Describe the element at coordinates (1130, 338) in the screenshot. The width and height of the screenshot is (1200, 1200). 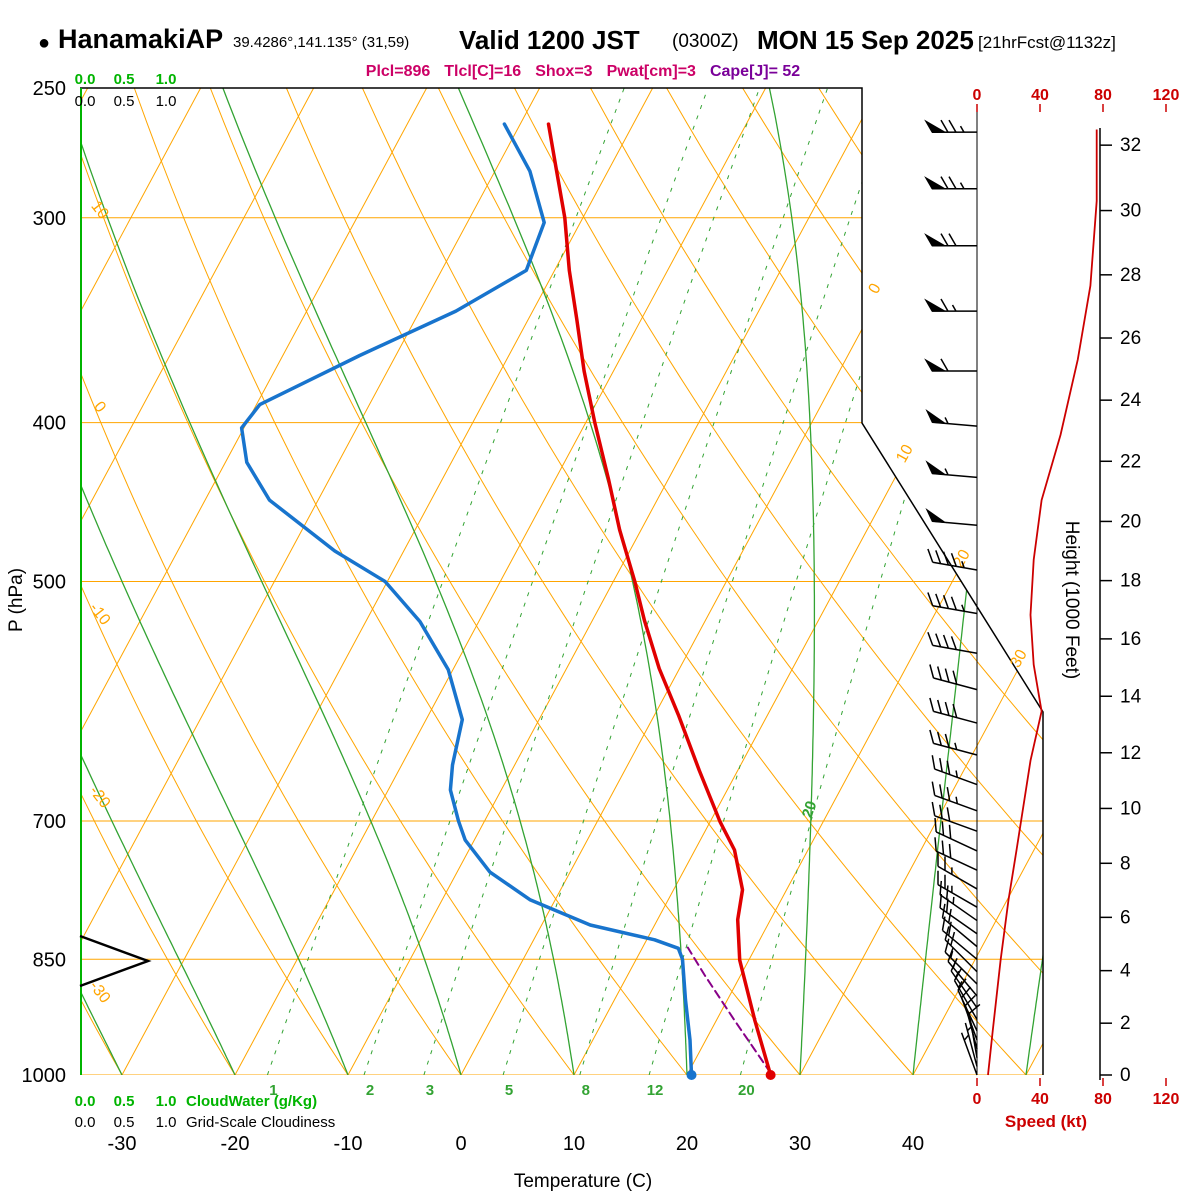
I see `height-tick-label: 26` at that location.